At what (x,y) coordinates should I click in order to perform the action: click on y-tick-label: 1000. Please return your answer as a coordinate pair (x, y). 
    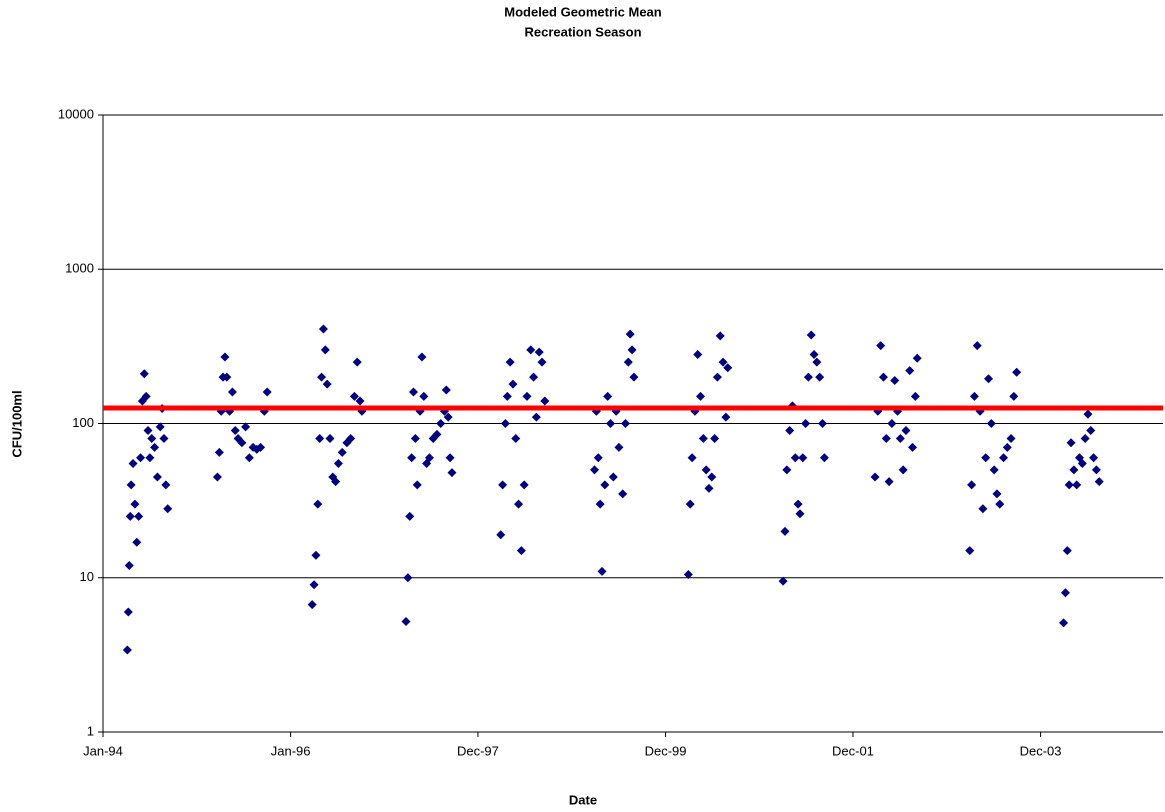
    Looking at the image, I should click on (79, 268).